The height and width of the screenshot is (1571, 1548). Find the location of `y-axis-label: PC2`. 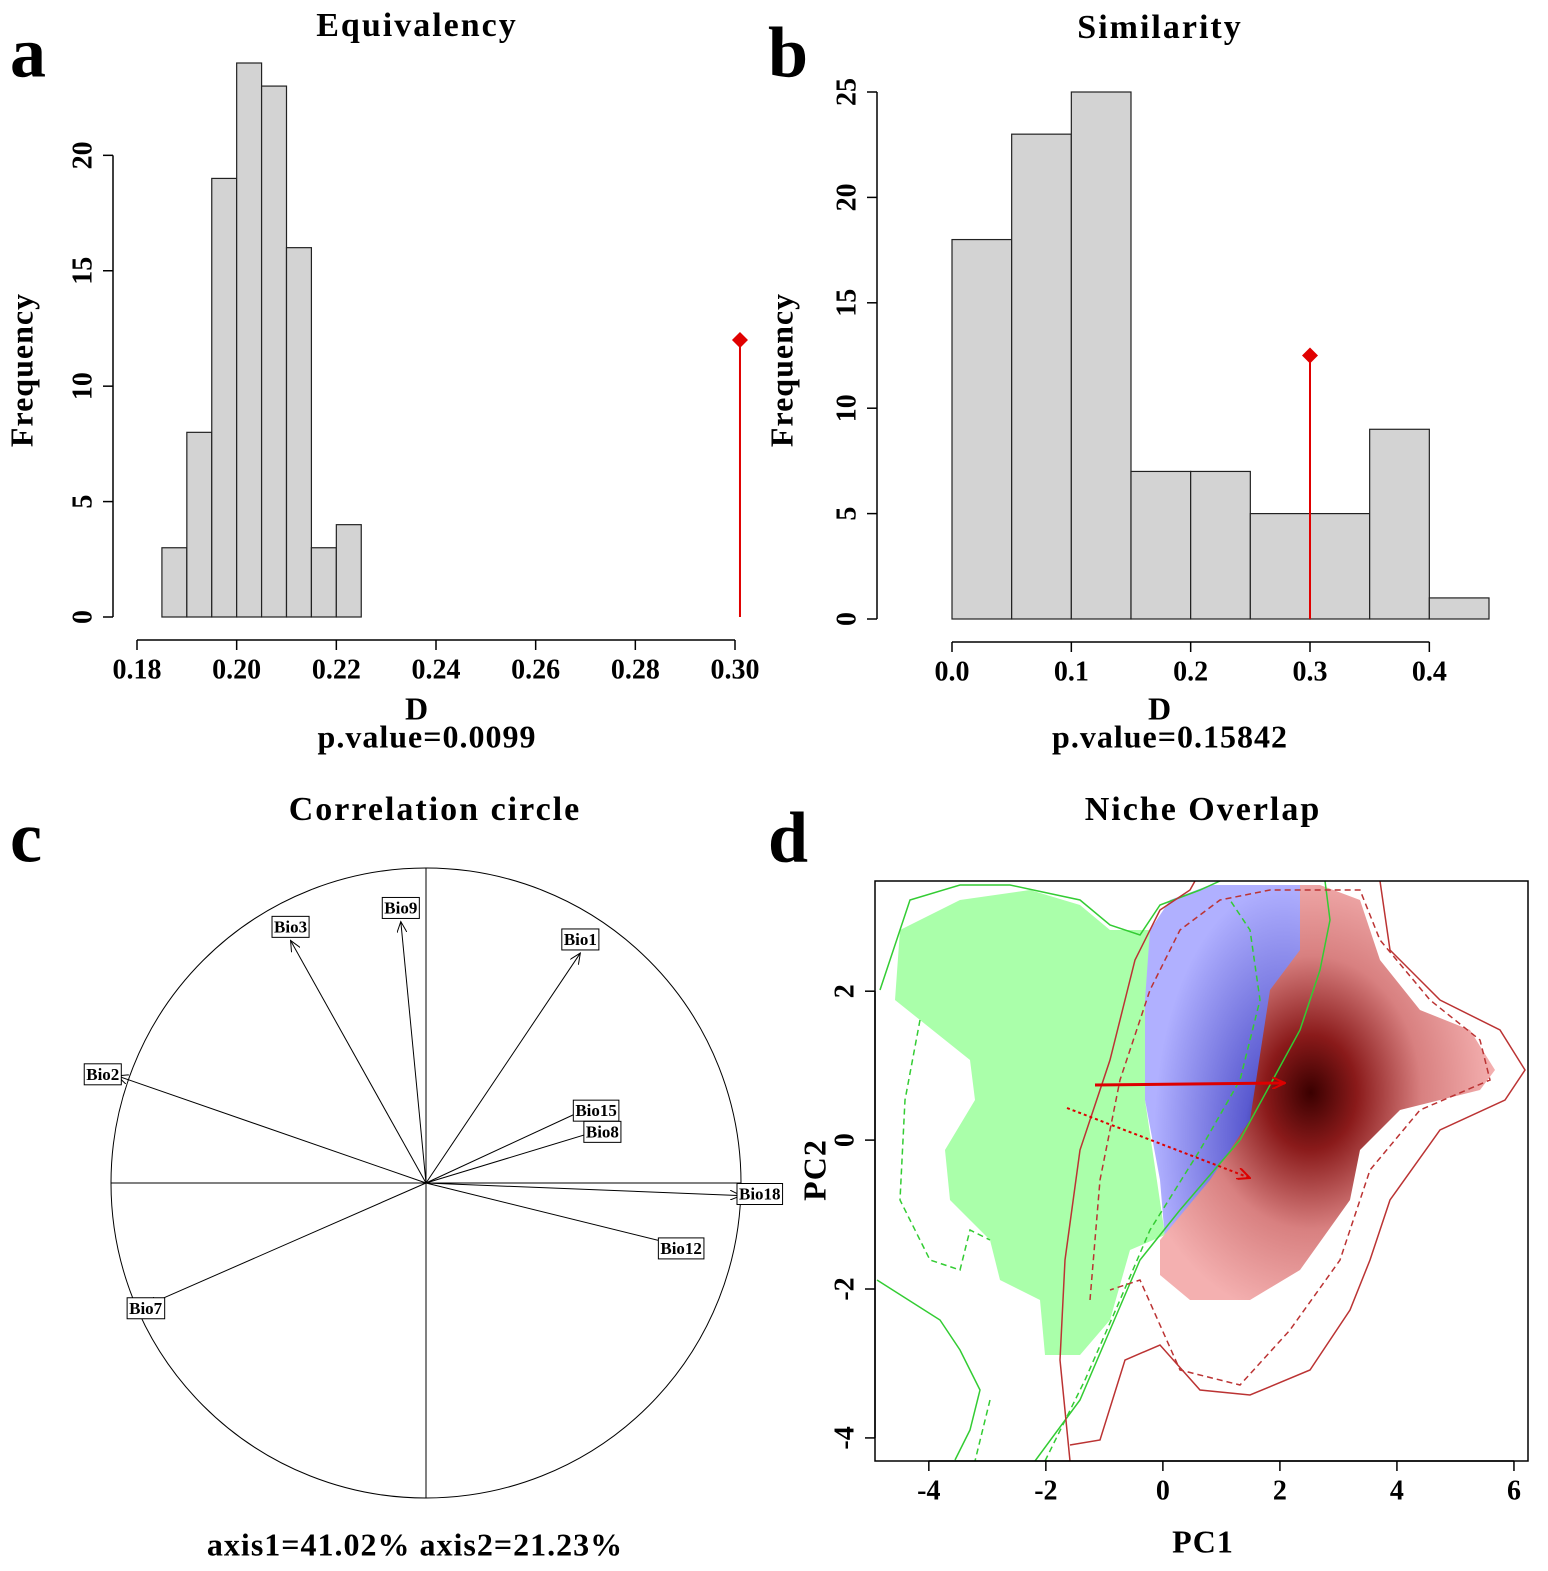

y-axis-label: PC2 is located at coordinates (814, 1170).